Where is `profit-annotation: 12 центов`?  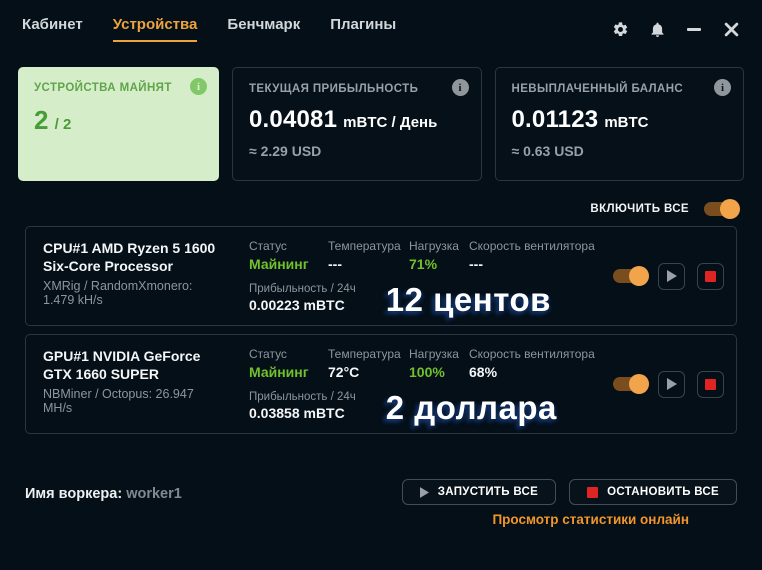
profit-annotation: 12 центов is located at coordinates (468, 299).